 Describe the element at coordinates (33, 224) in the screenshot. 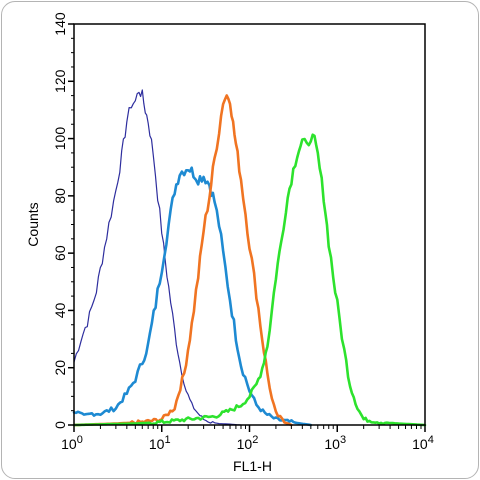

I see `y-axis-title: Counts` at that location.